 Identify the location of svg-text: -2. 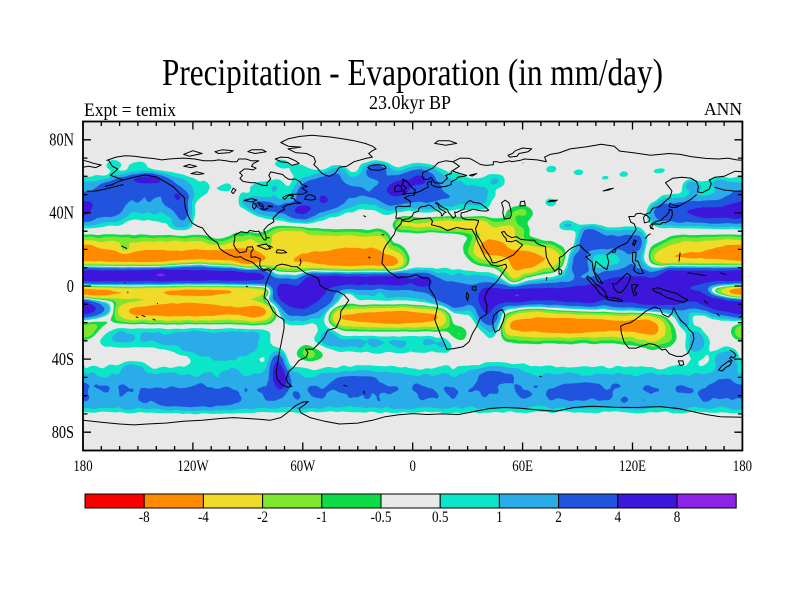
(262, 517).